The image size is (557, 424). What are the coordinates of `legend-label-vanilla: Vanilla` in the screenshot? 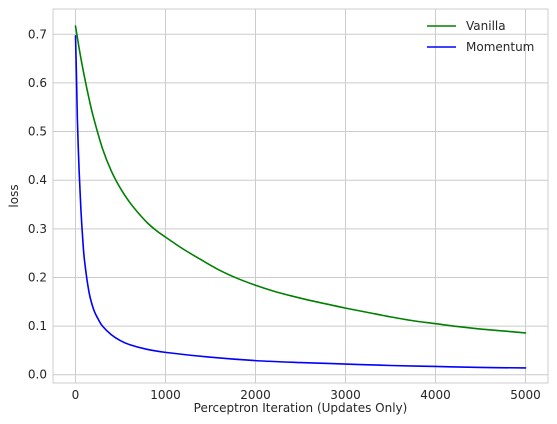 It's located at (486, 26).